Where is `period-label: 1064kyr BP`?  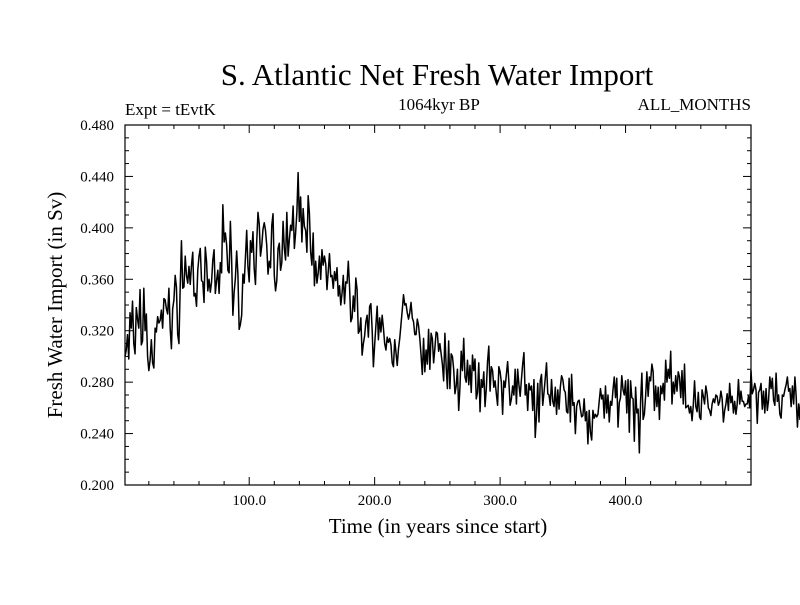 period-label: 1064kyr BP is located at coordinates (439, 104).